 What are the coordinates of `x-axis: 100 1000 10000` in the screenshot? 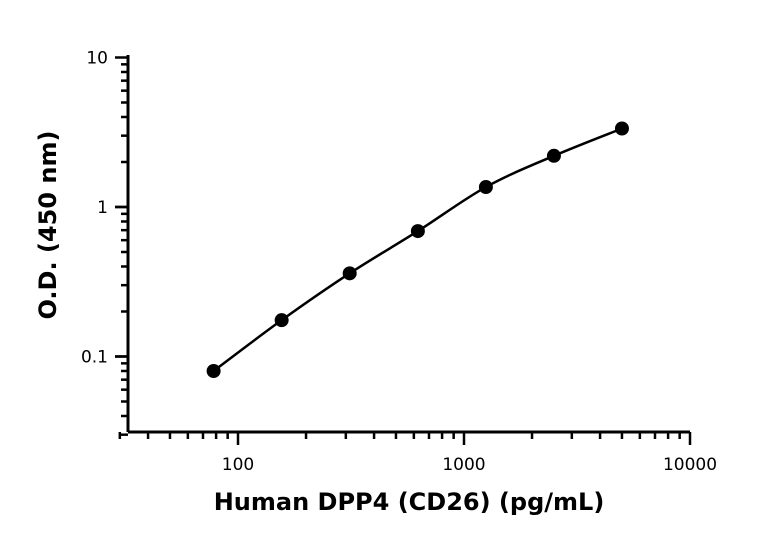 It's located at (417, 452).